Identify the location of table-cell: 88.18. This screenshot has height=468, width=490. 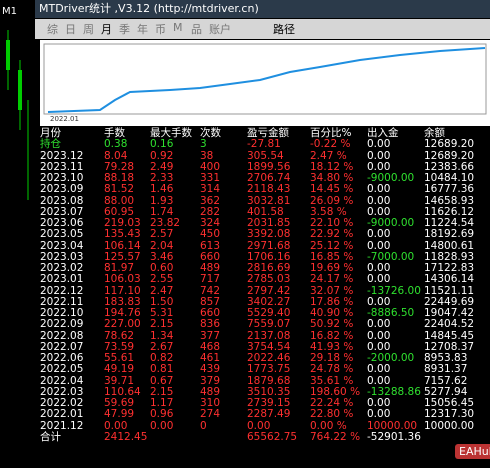
(119, 178).